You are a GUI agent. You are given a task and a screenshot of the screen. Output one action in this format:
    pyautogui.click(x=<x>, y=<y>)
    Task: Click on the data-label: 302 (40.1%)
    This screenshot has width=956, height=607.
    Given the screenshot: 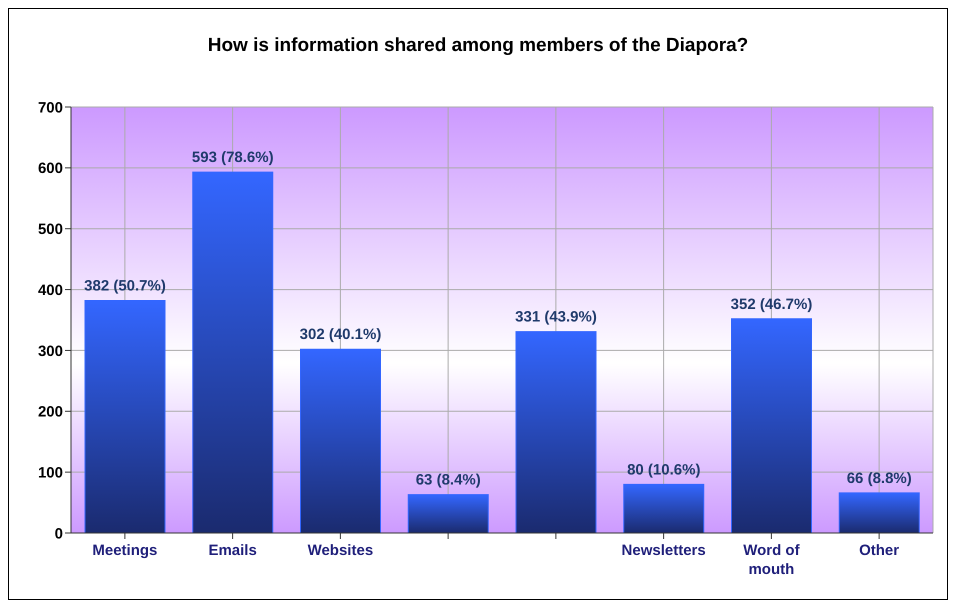 What is the action you would take?
    pyautogui.click(x=341, y=335)
    